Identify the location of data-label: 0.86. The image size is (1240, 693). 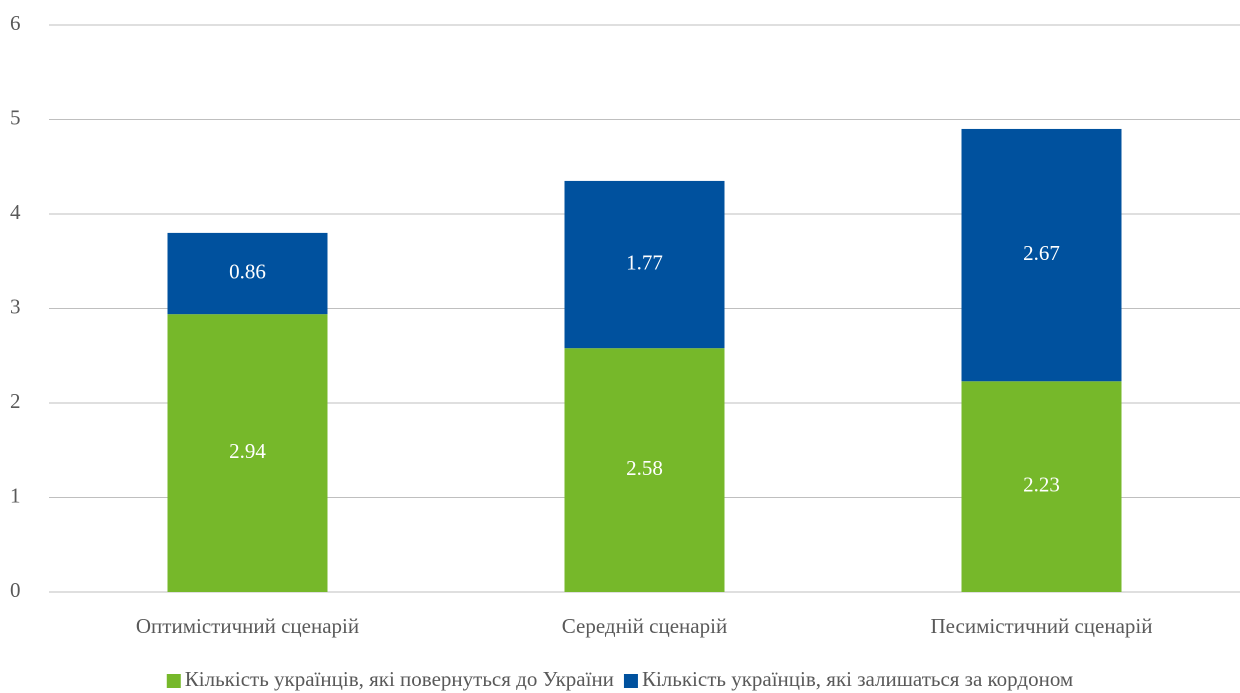
(247, 271).